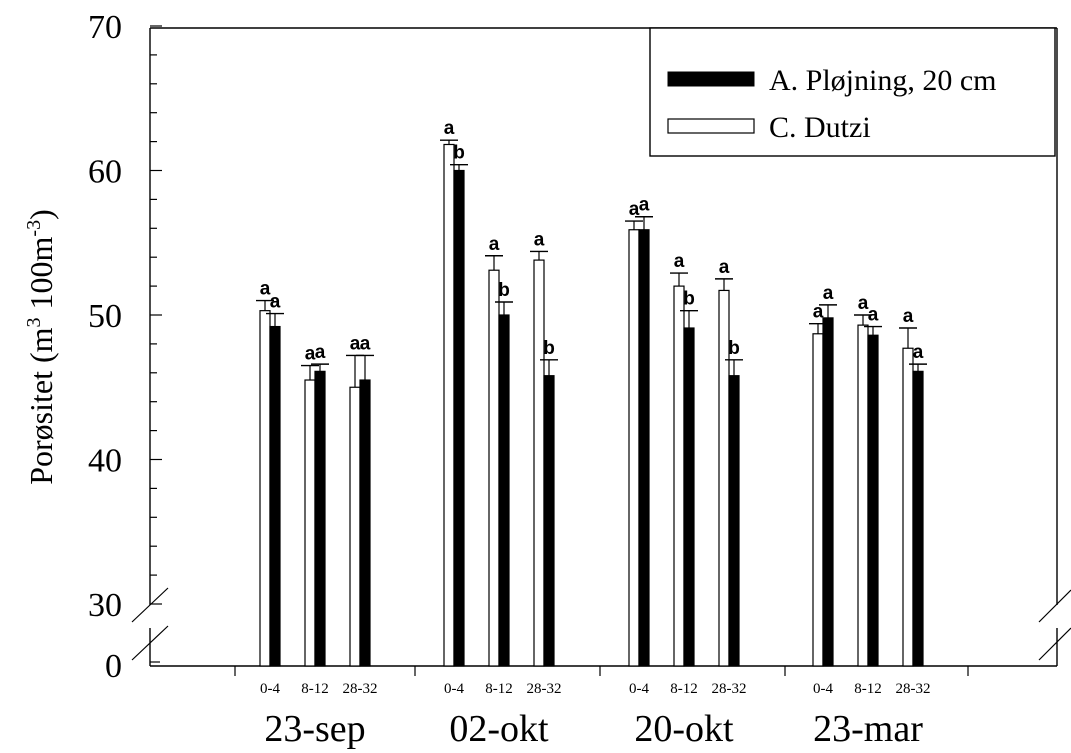  Describe the element at coordinates (314, 729) in the screenshot. I see `date-label: 23-sep` at that location.